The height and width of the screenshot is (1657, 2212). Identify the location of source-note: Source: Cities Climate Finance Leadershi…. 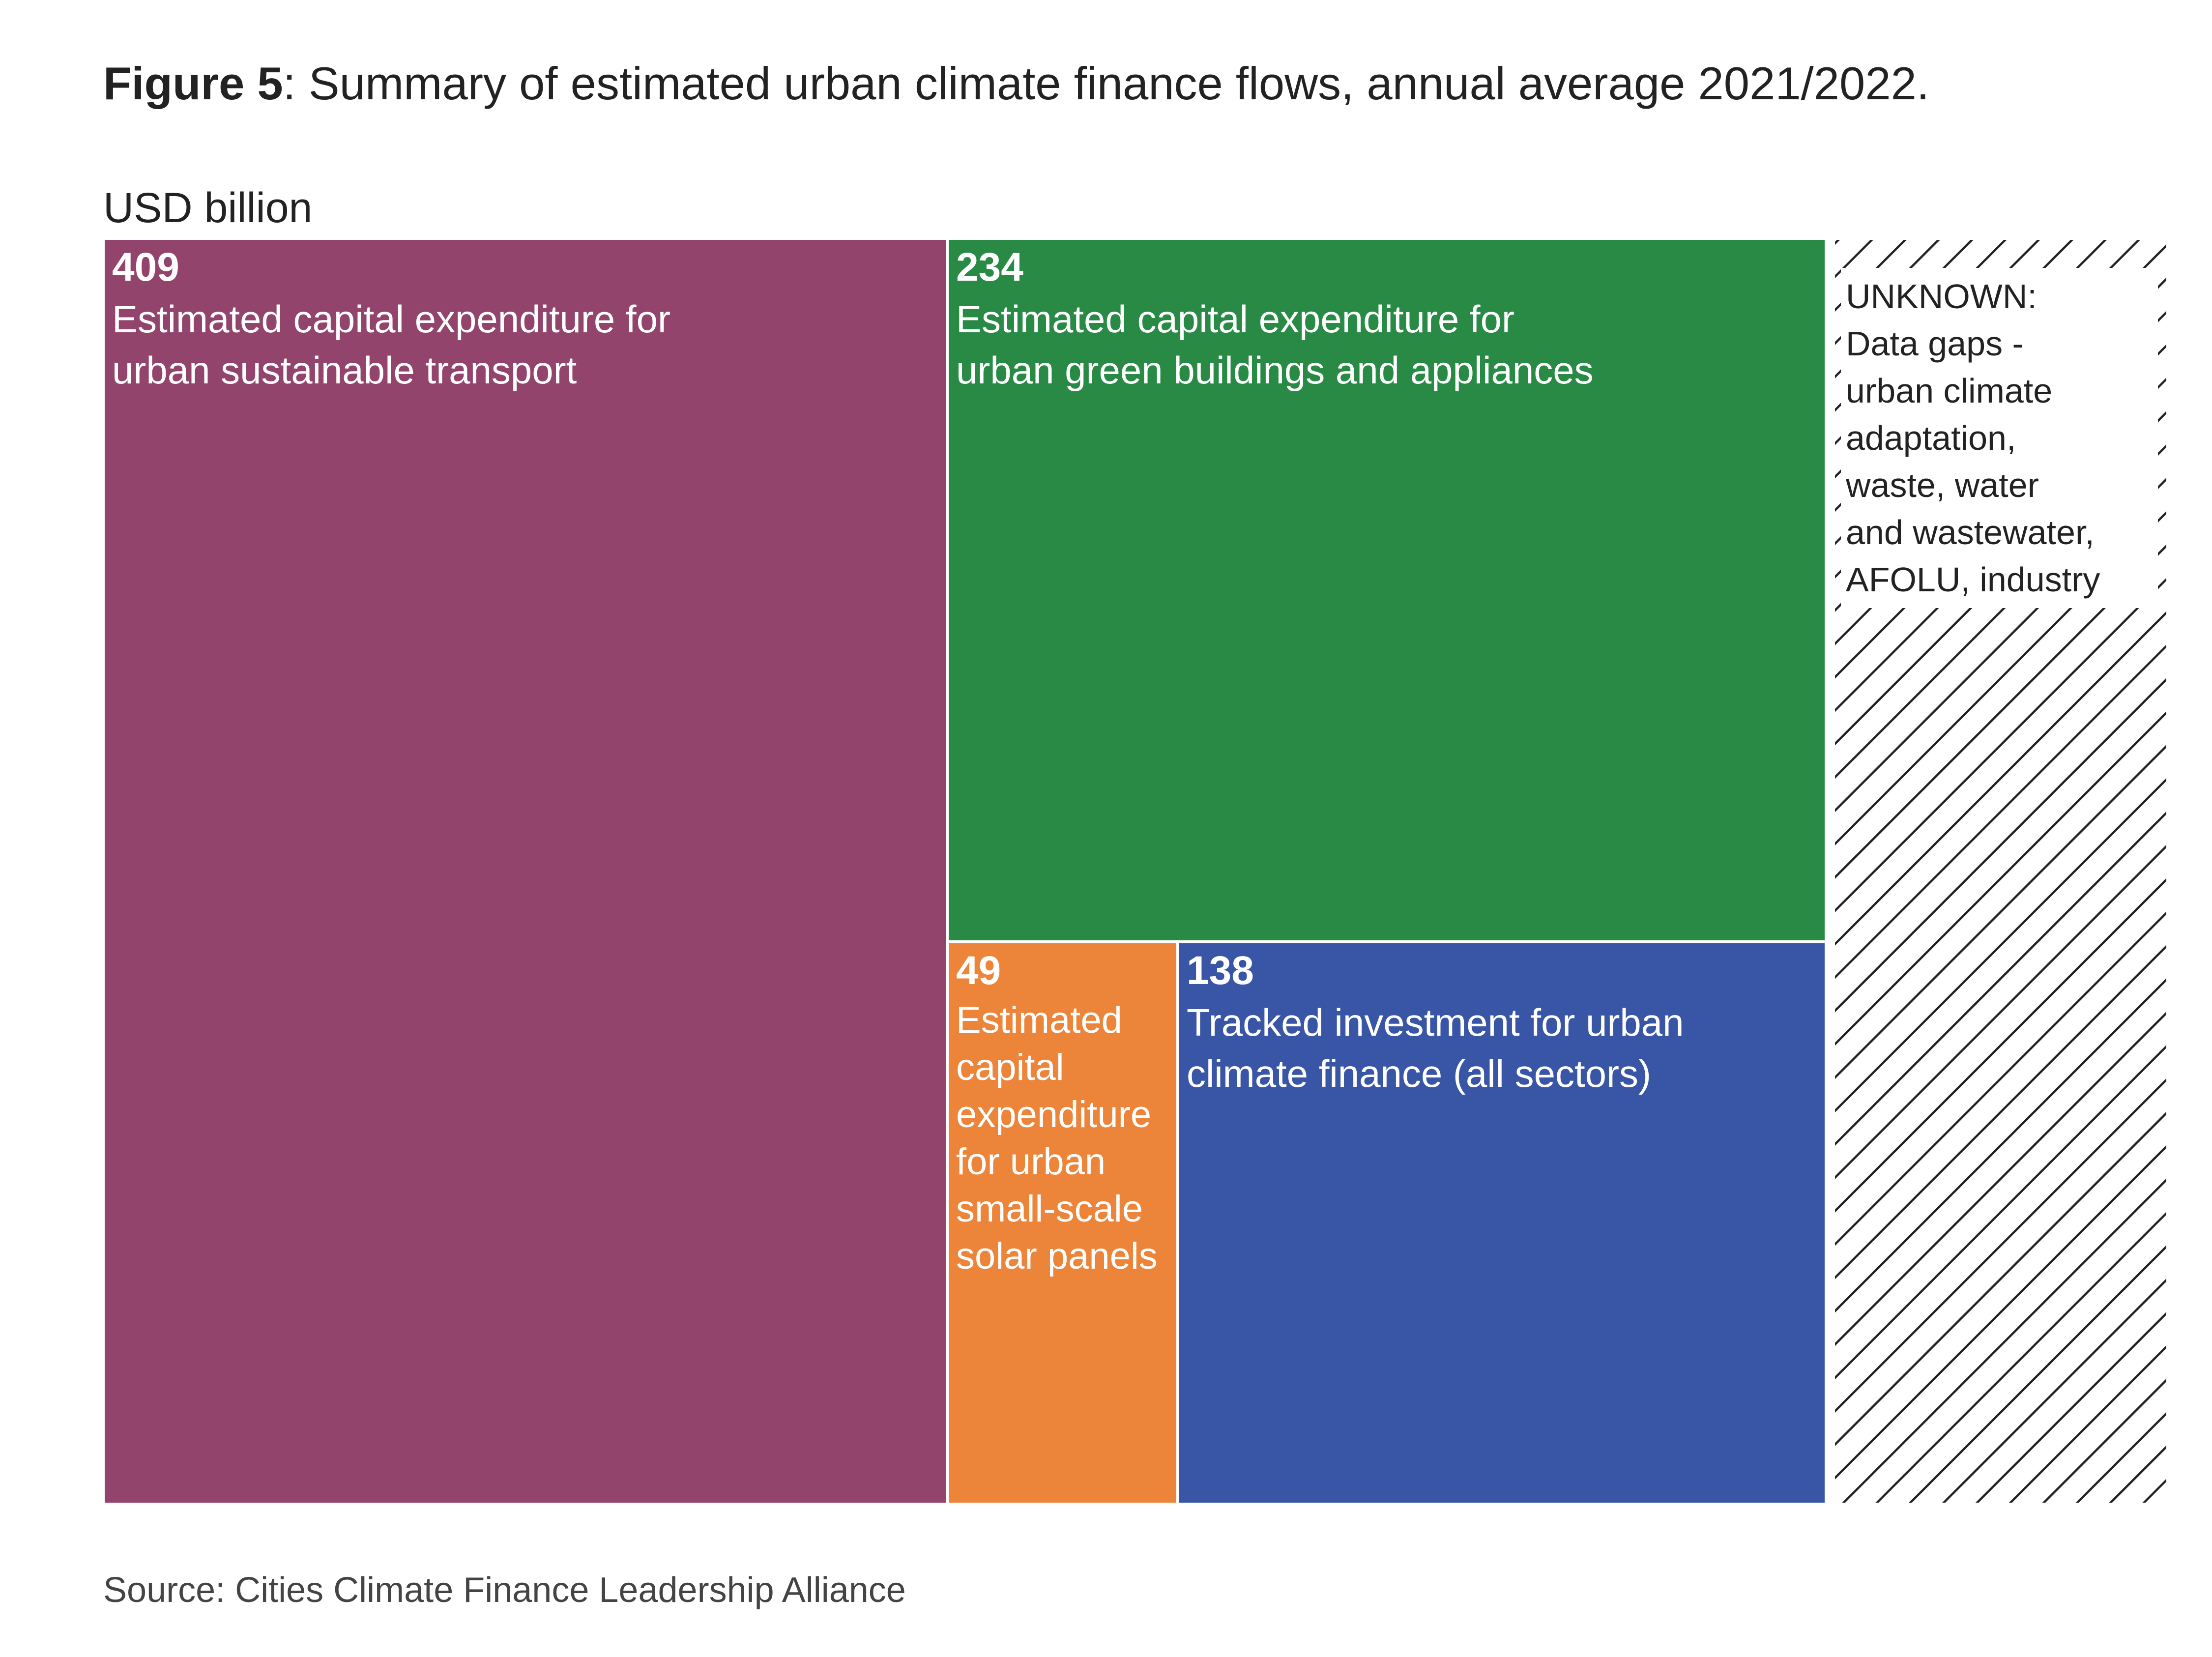
(505, 1590).